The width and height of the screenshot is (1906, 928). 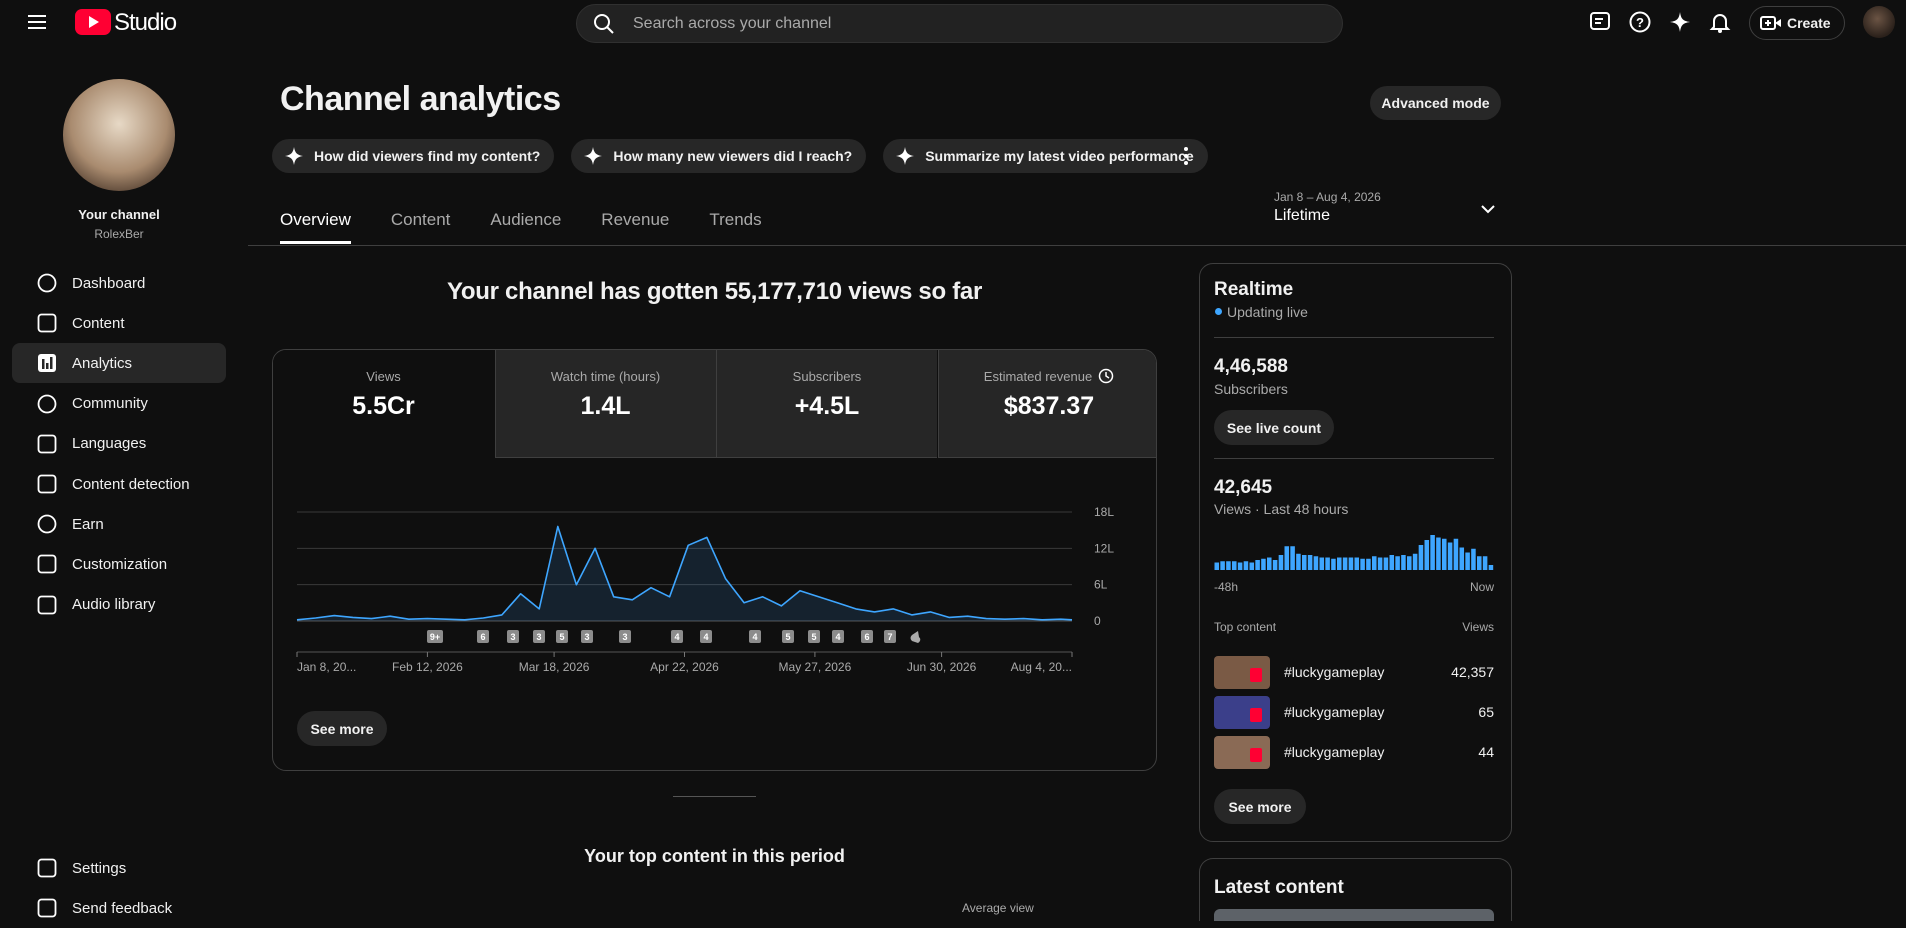 What do you see at coordinates (1879, 22) in the screenshot?
I see `account-avatar` at bounding box center [1879, 22].